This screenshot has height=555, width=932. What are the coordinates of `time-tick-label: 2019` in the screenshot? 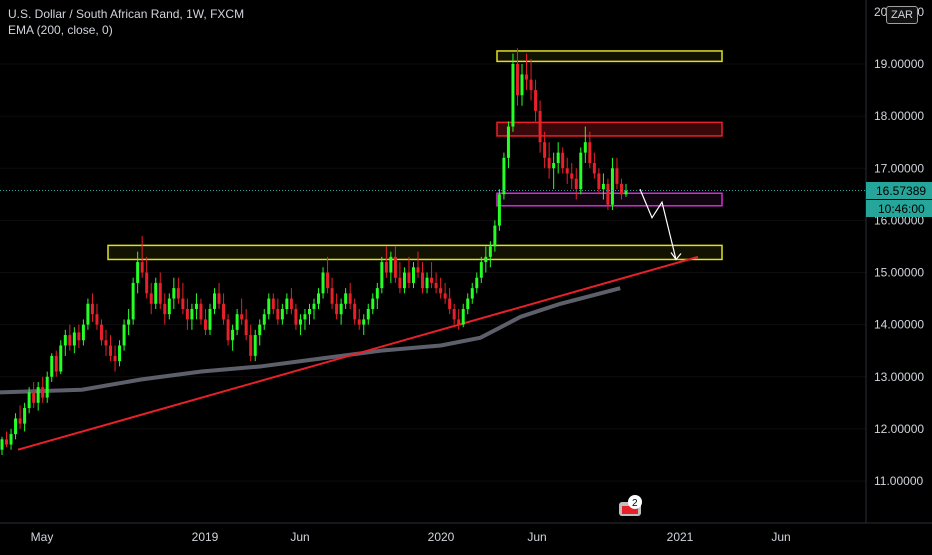 It's located at (205, 537).